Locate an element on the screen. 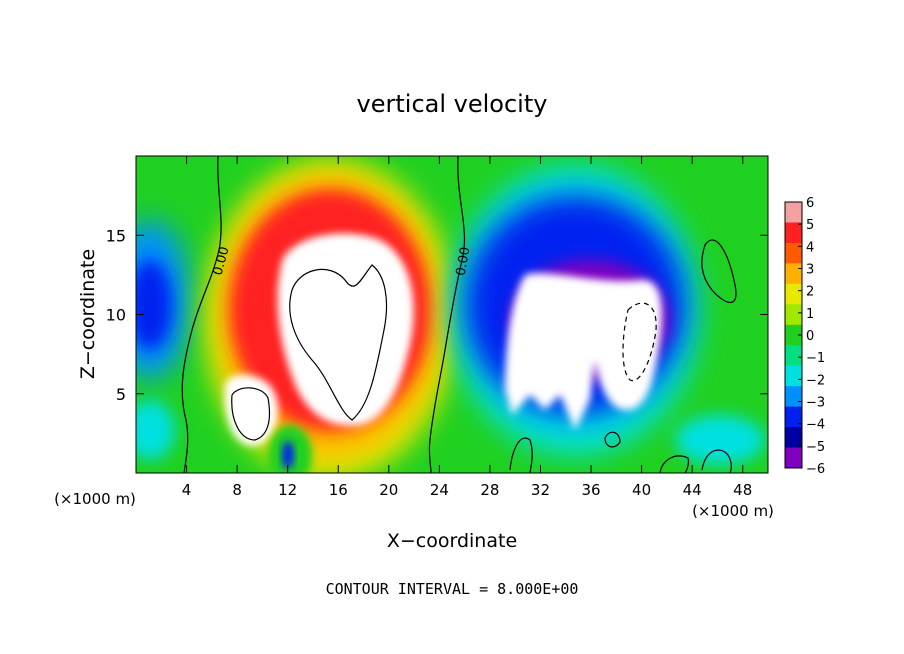  small-contour-d is located at coordinates (612, 439).